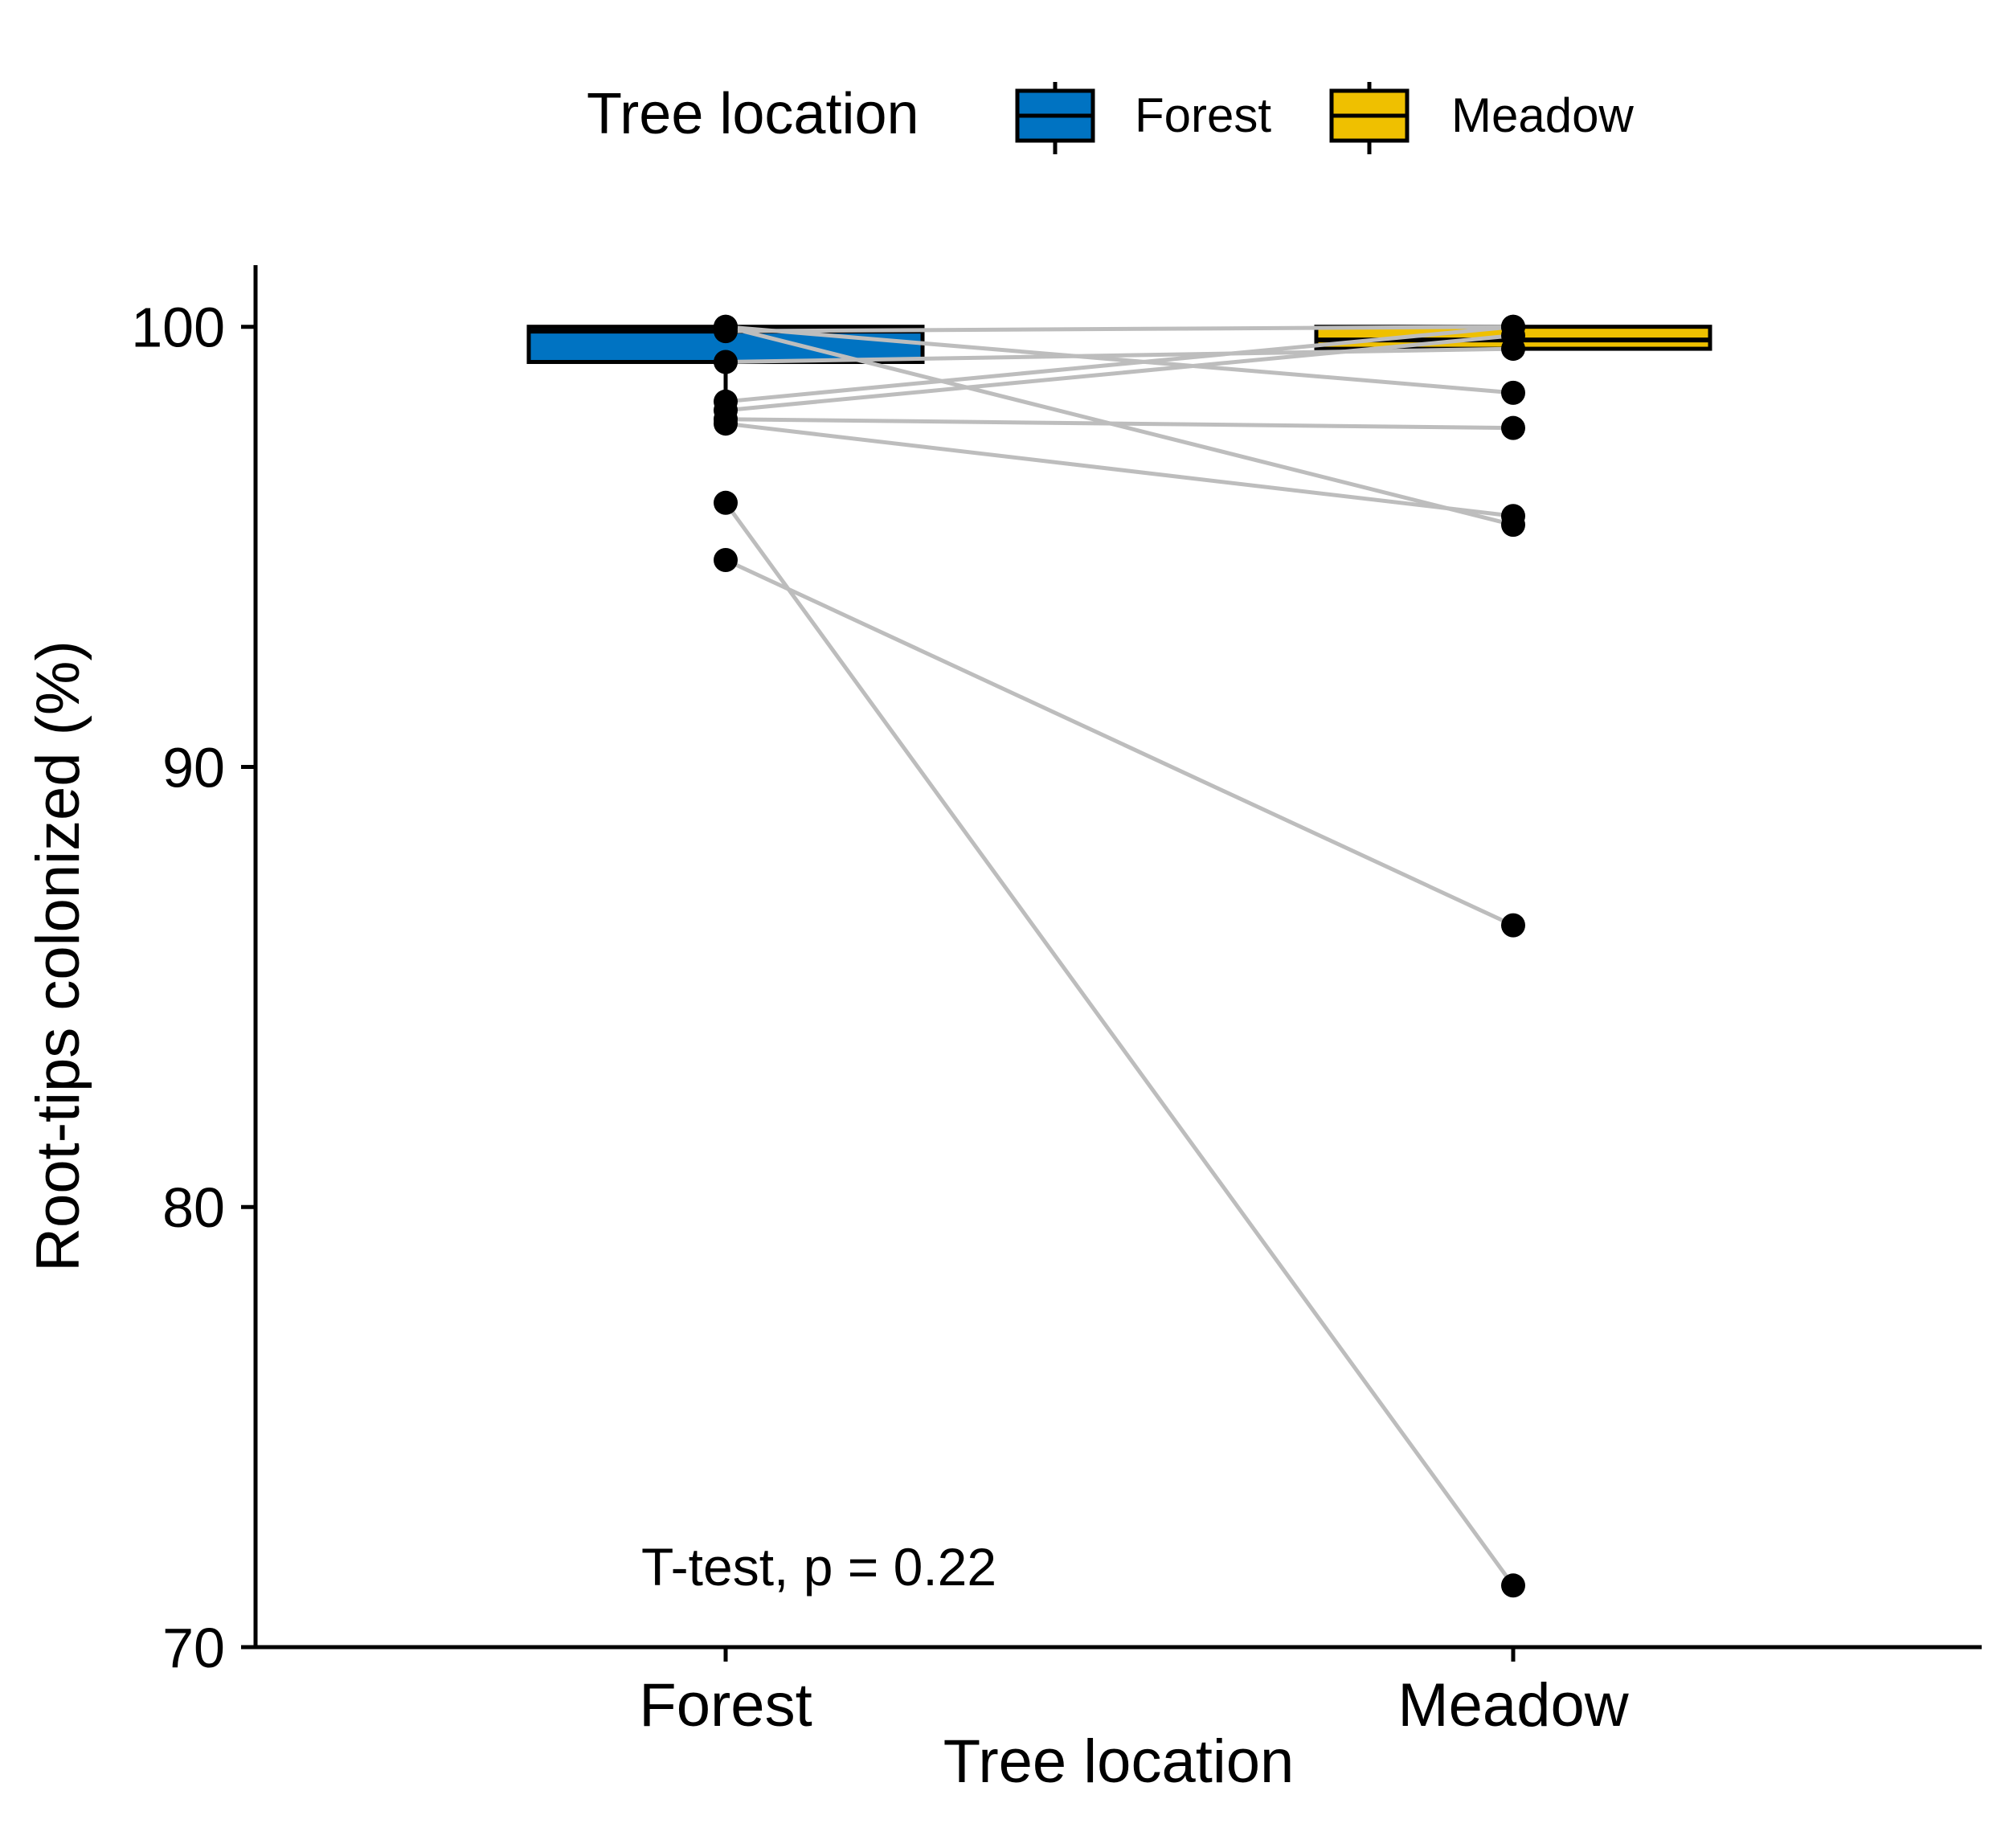 This screenshot has width=2009, height=1848. I want to click on legend-title: Tree location, so click(753, 114).